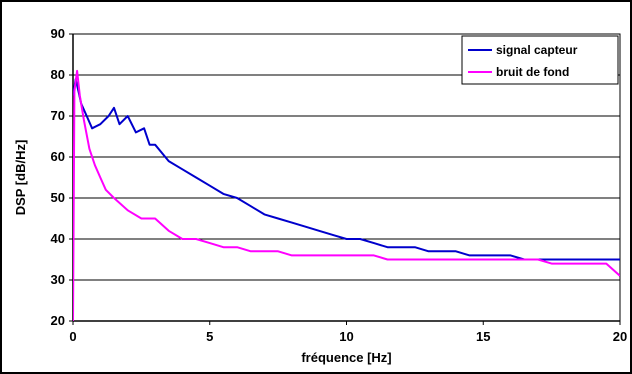  I want to click on y-tick-label: 50, so click(58, 197).